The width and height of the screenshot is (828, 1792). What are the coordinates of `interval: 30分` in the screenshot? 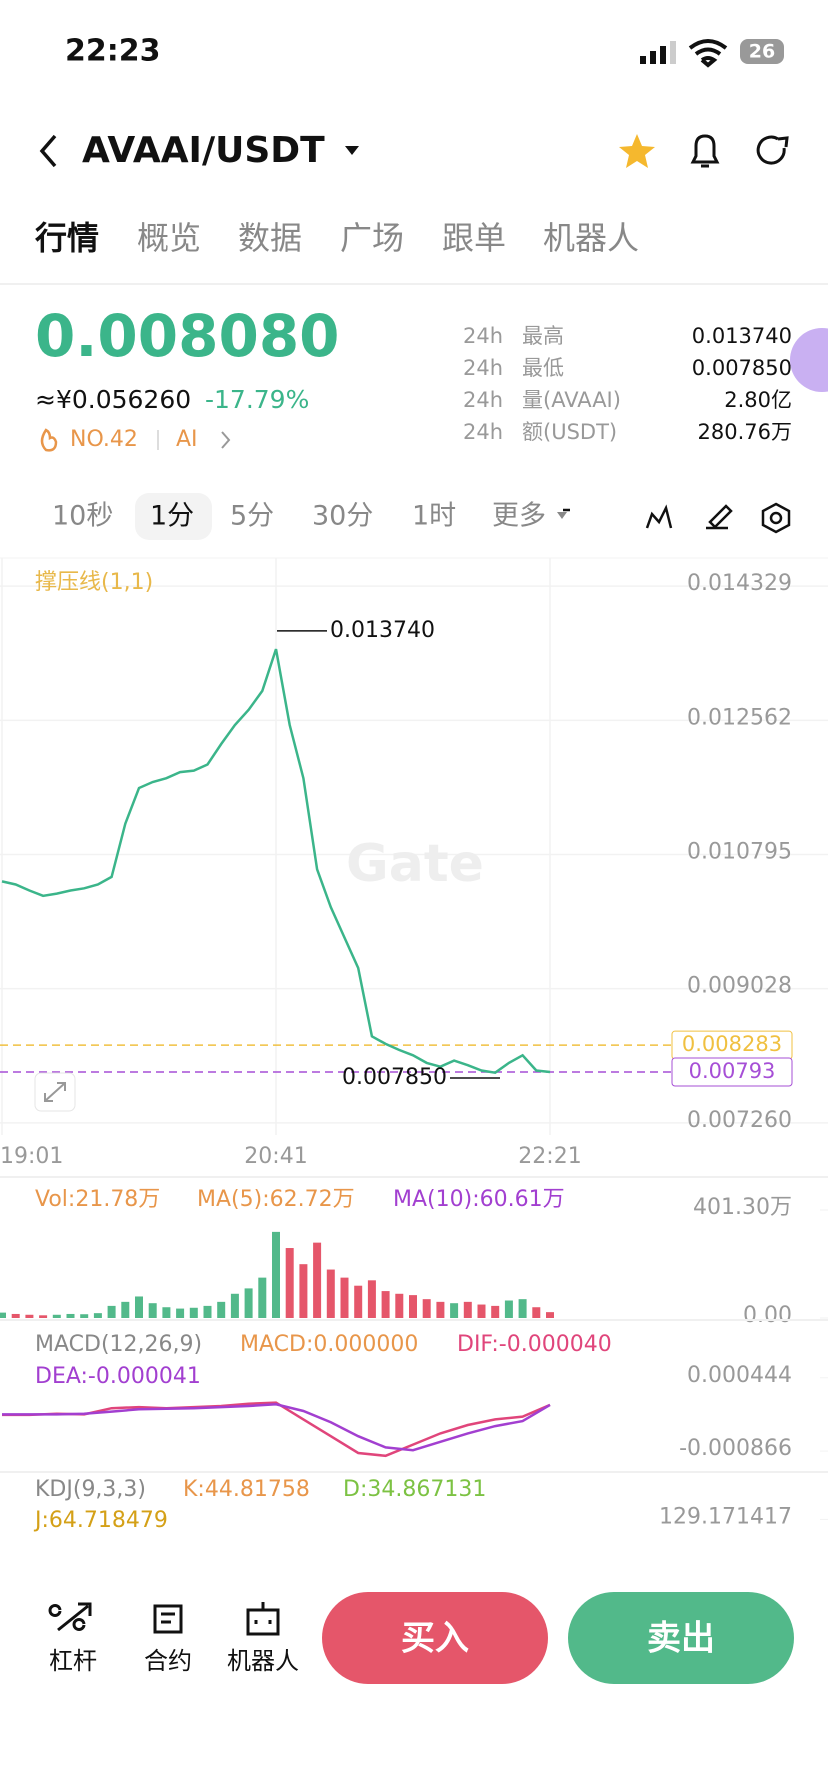 It's located at (342, 516).